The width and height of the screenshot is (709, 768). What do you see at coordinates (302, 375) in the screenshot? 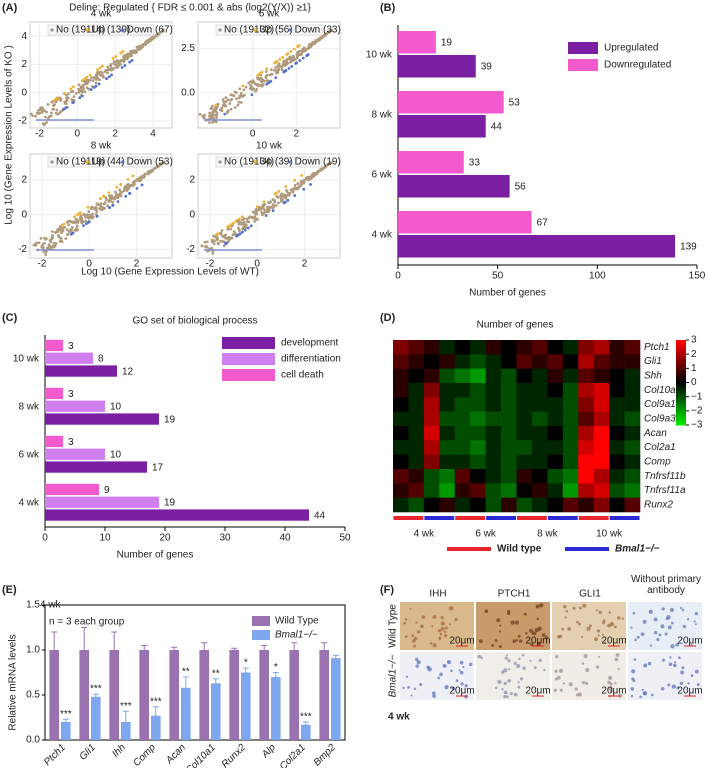
I see `legend-label: cell death` at bounding box center [302, 375].